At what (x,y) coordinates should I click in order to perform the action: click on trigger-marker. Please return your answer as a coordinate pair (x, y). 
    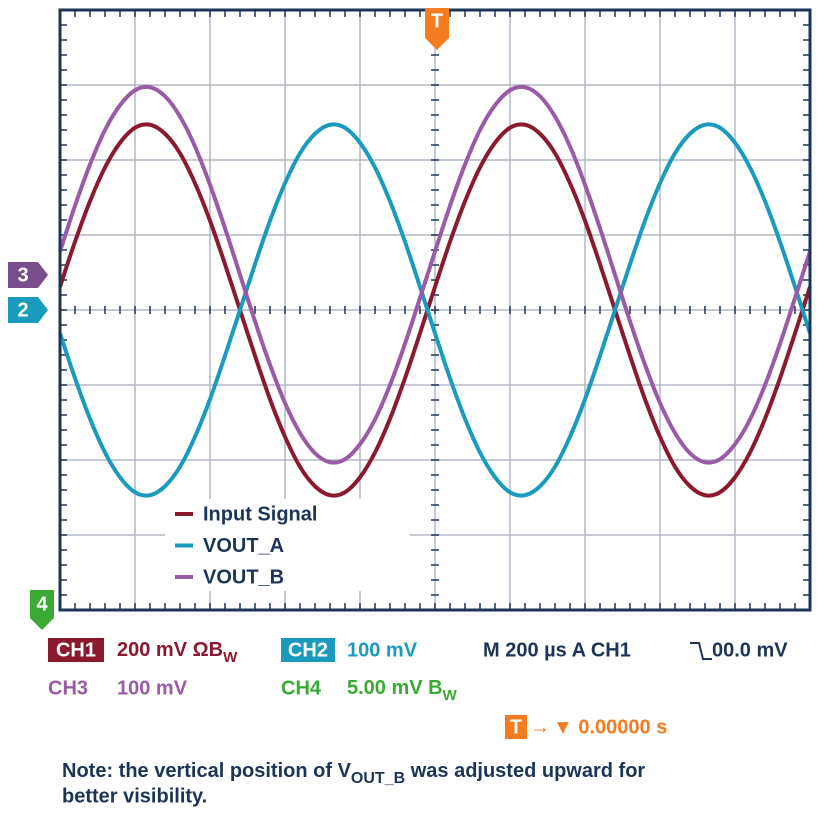
    Looking at the image, I should click on (437, 29).